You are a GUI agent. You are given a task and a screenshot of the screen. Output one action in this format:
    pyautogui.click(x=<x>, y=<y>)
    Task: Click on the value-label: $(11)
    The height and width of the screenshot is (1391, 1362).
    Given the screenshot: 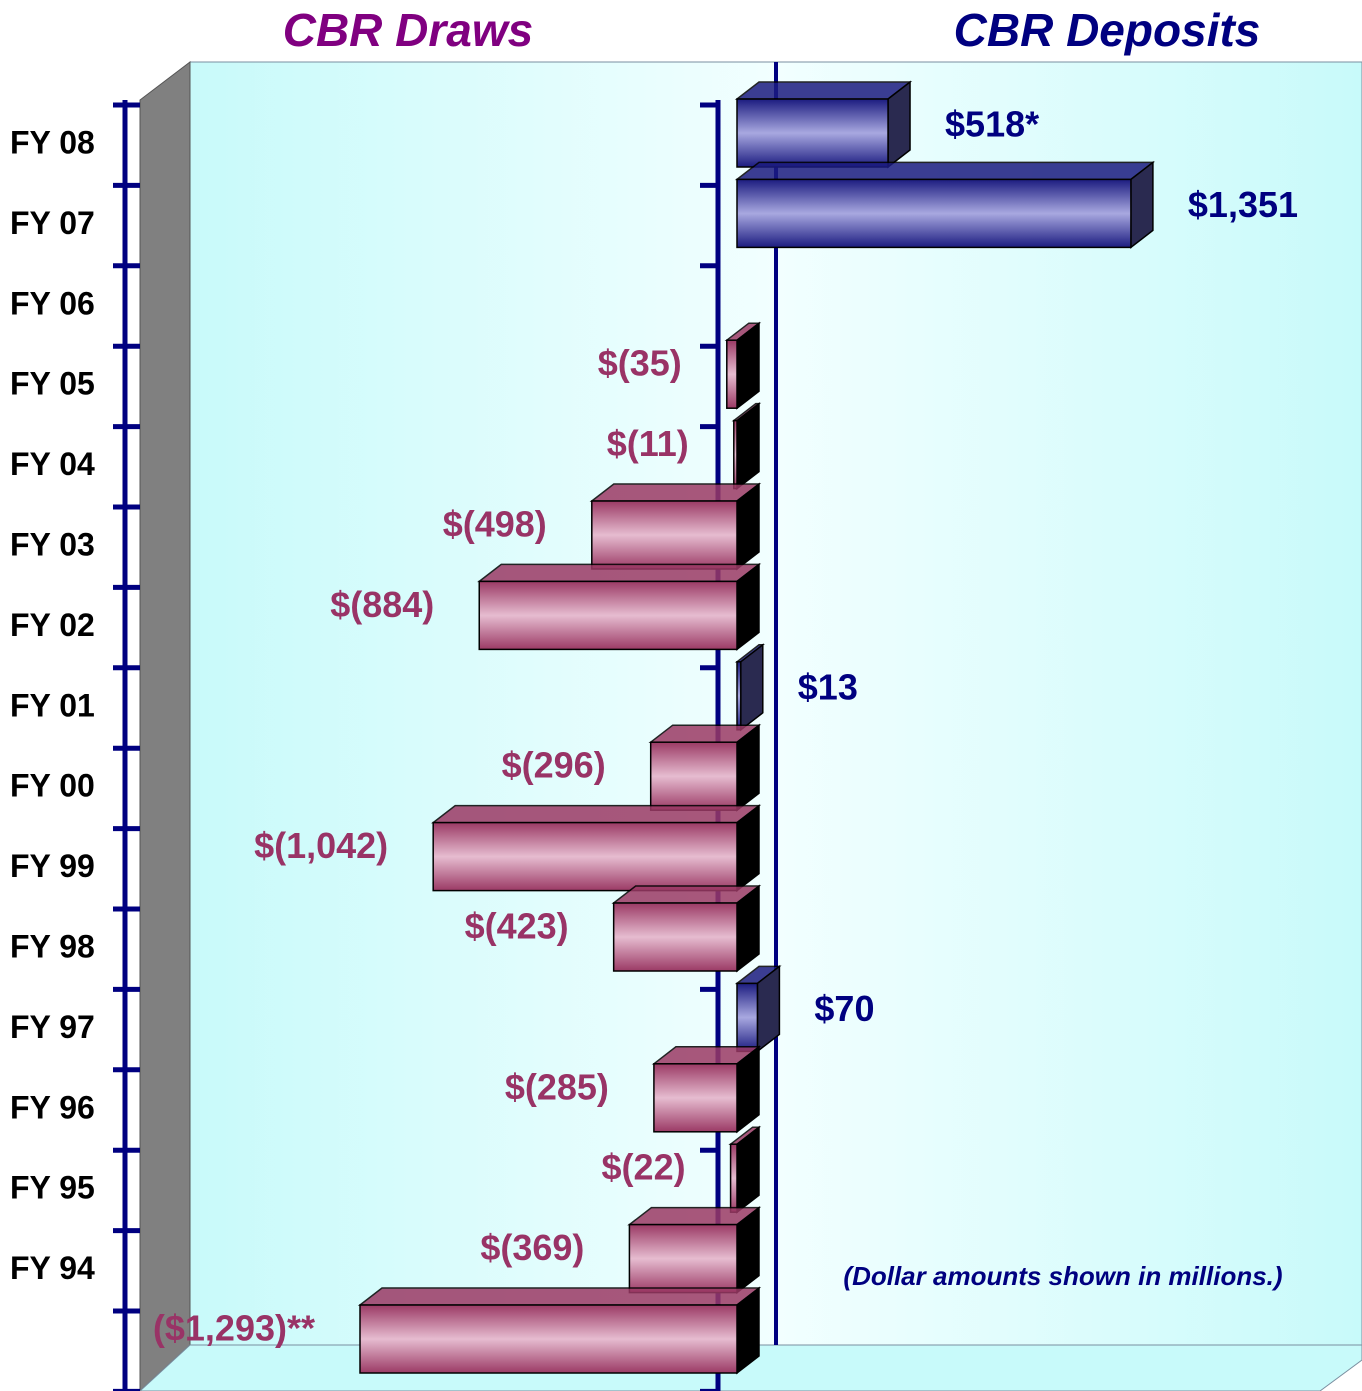 What is the action you would take?
    pyautogui.click(x=648, y=443)
    